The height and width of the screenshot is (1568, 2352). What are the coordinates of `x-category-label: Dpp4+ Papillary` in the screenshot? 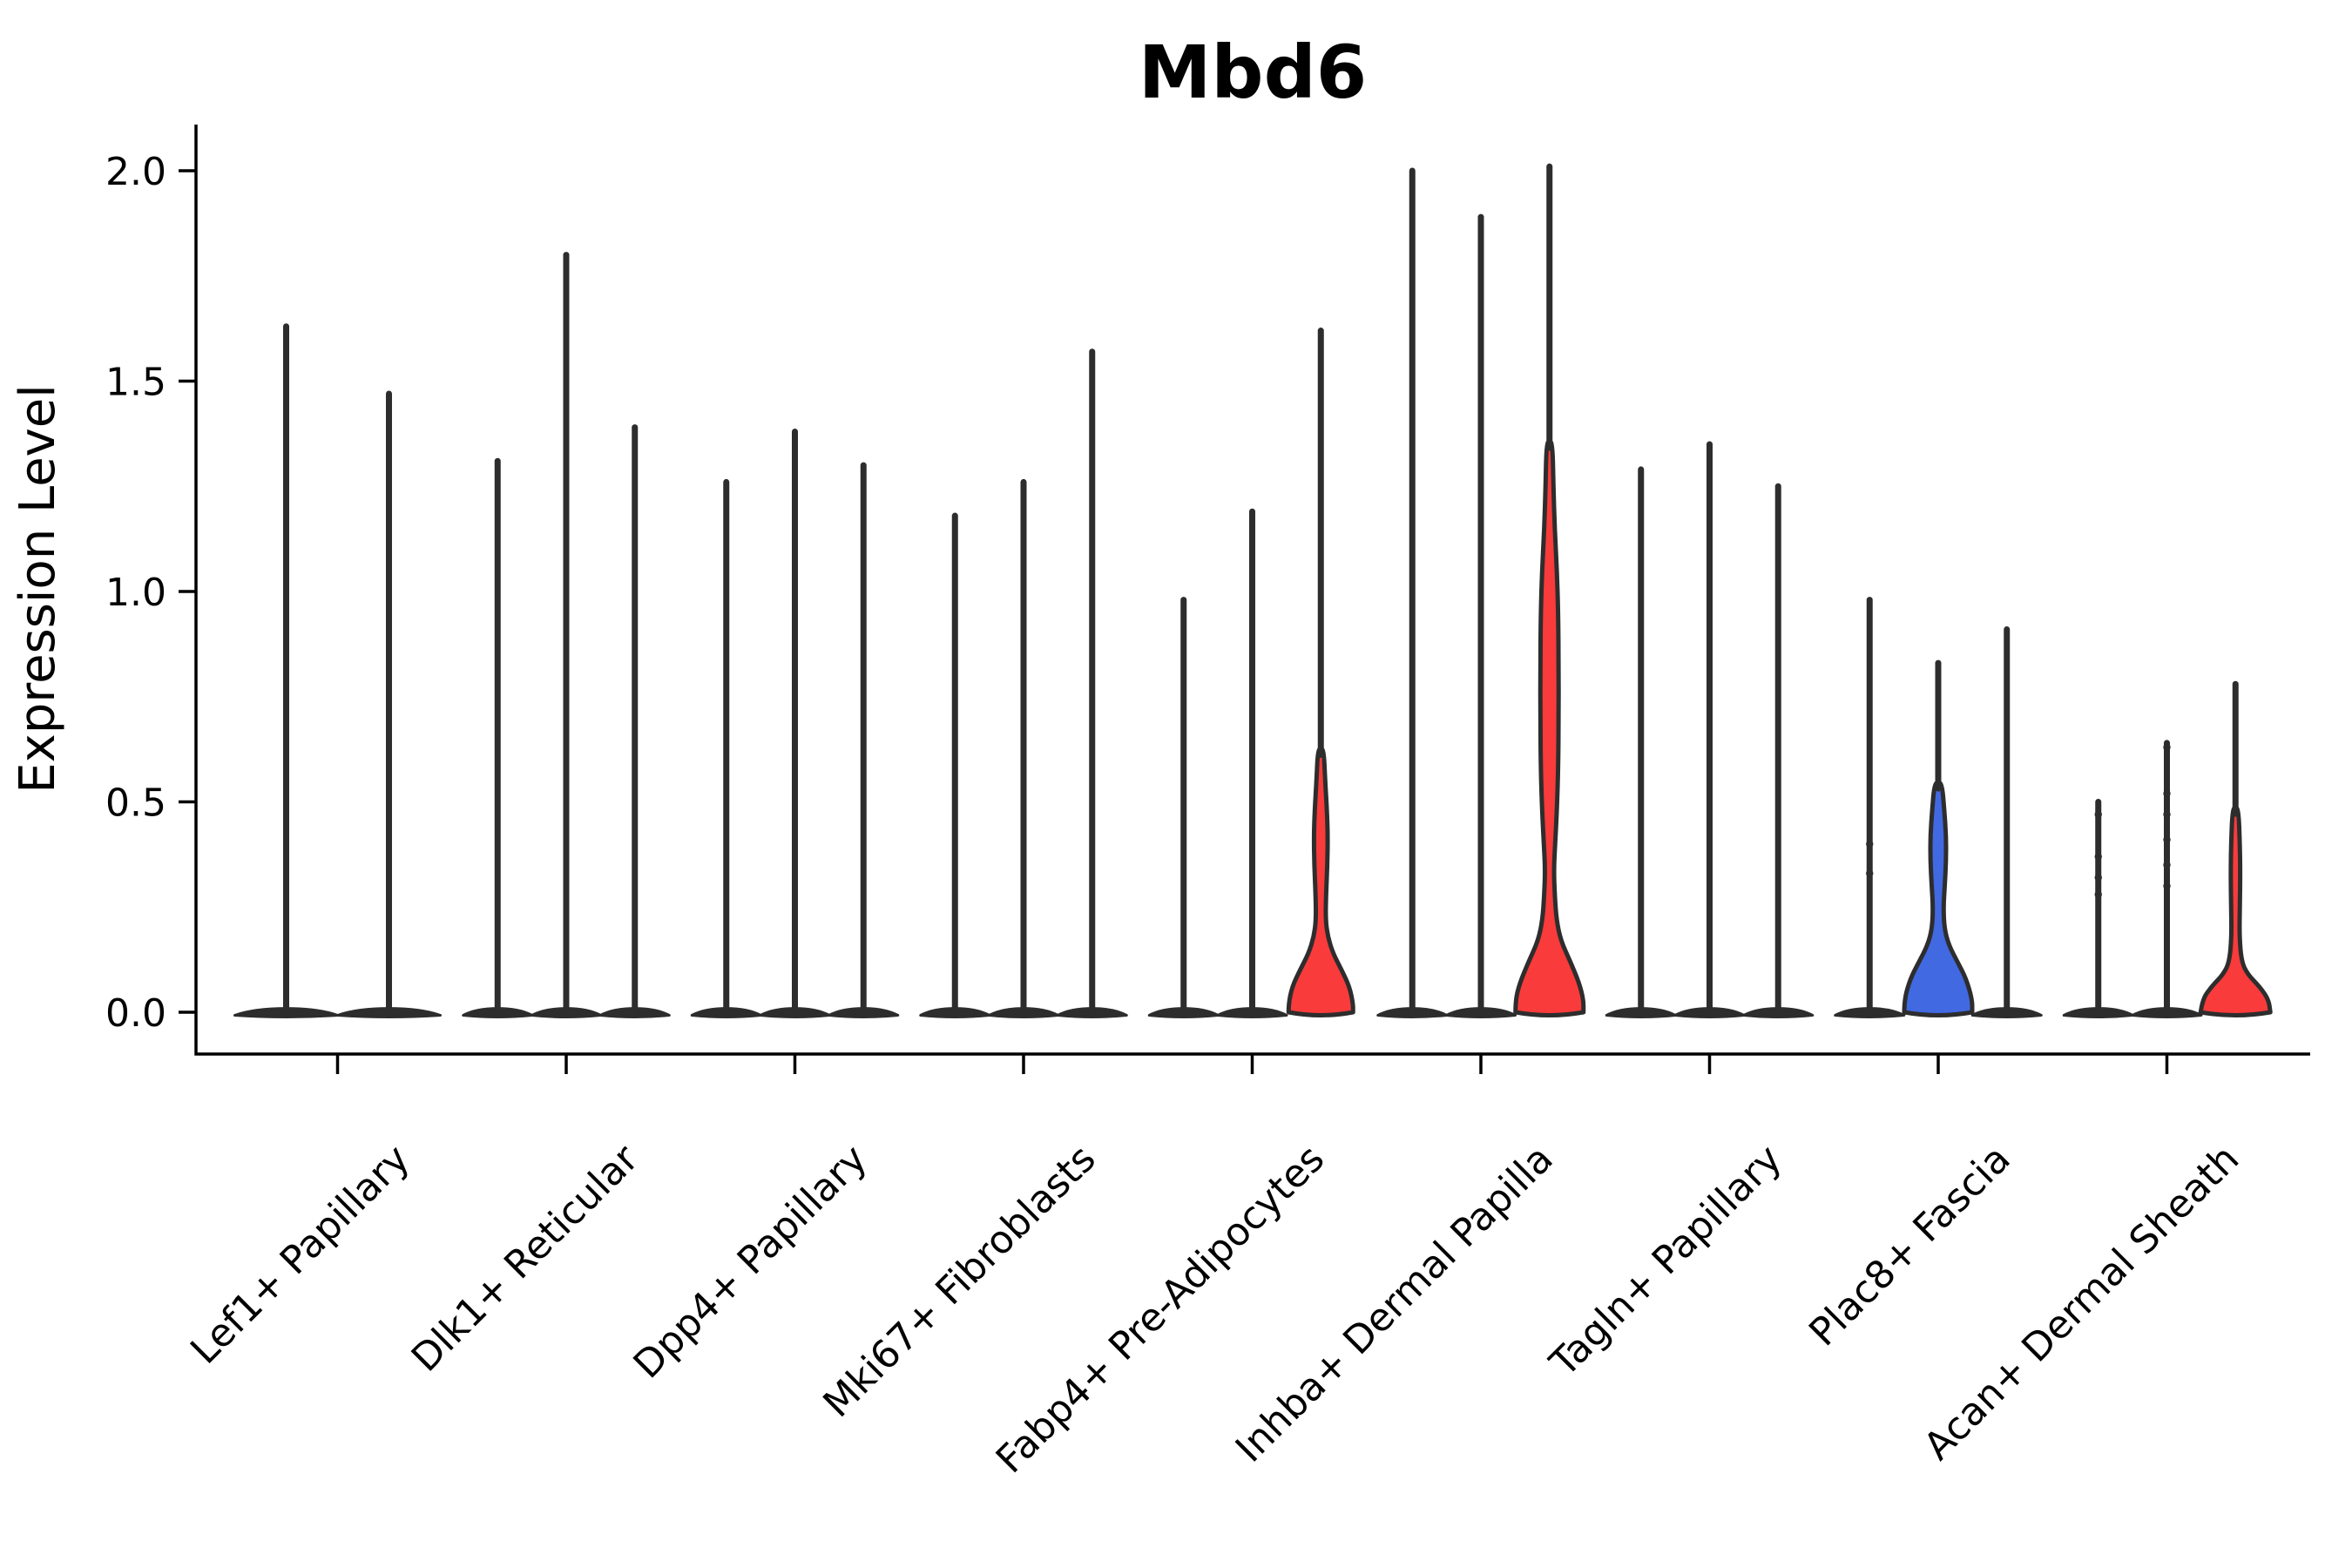 It's located at (751, 1262).